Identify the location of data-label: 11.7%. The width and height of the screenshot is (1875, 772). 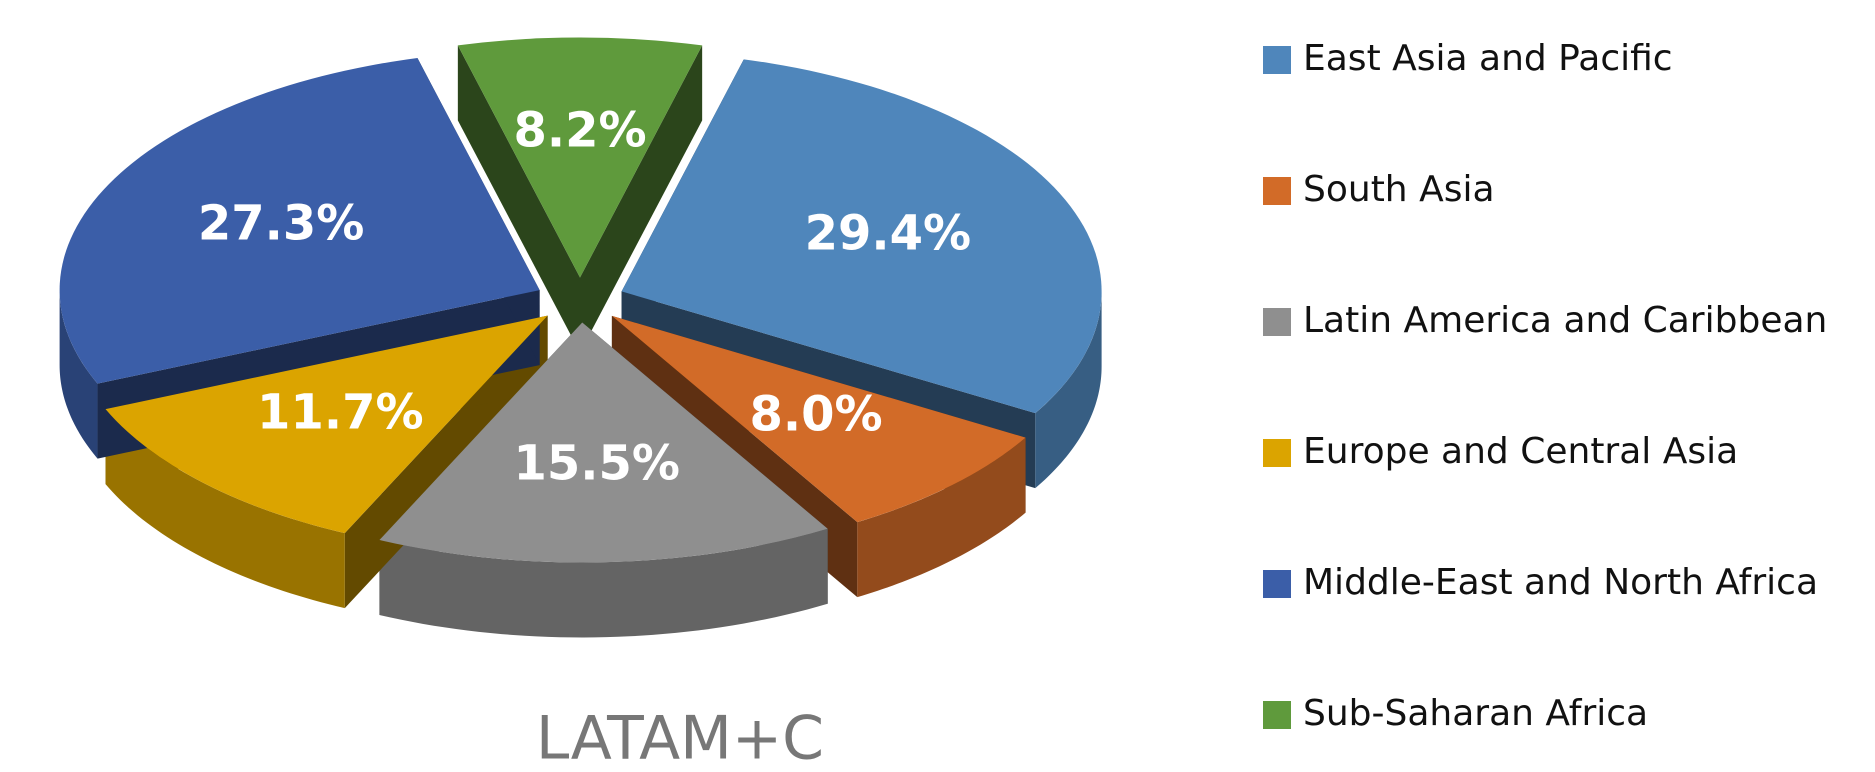
(340, 413).